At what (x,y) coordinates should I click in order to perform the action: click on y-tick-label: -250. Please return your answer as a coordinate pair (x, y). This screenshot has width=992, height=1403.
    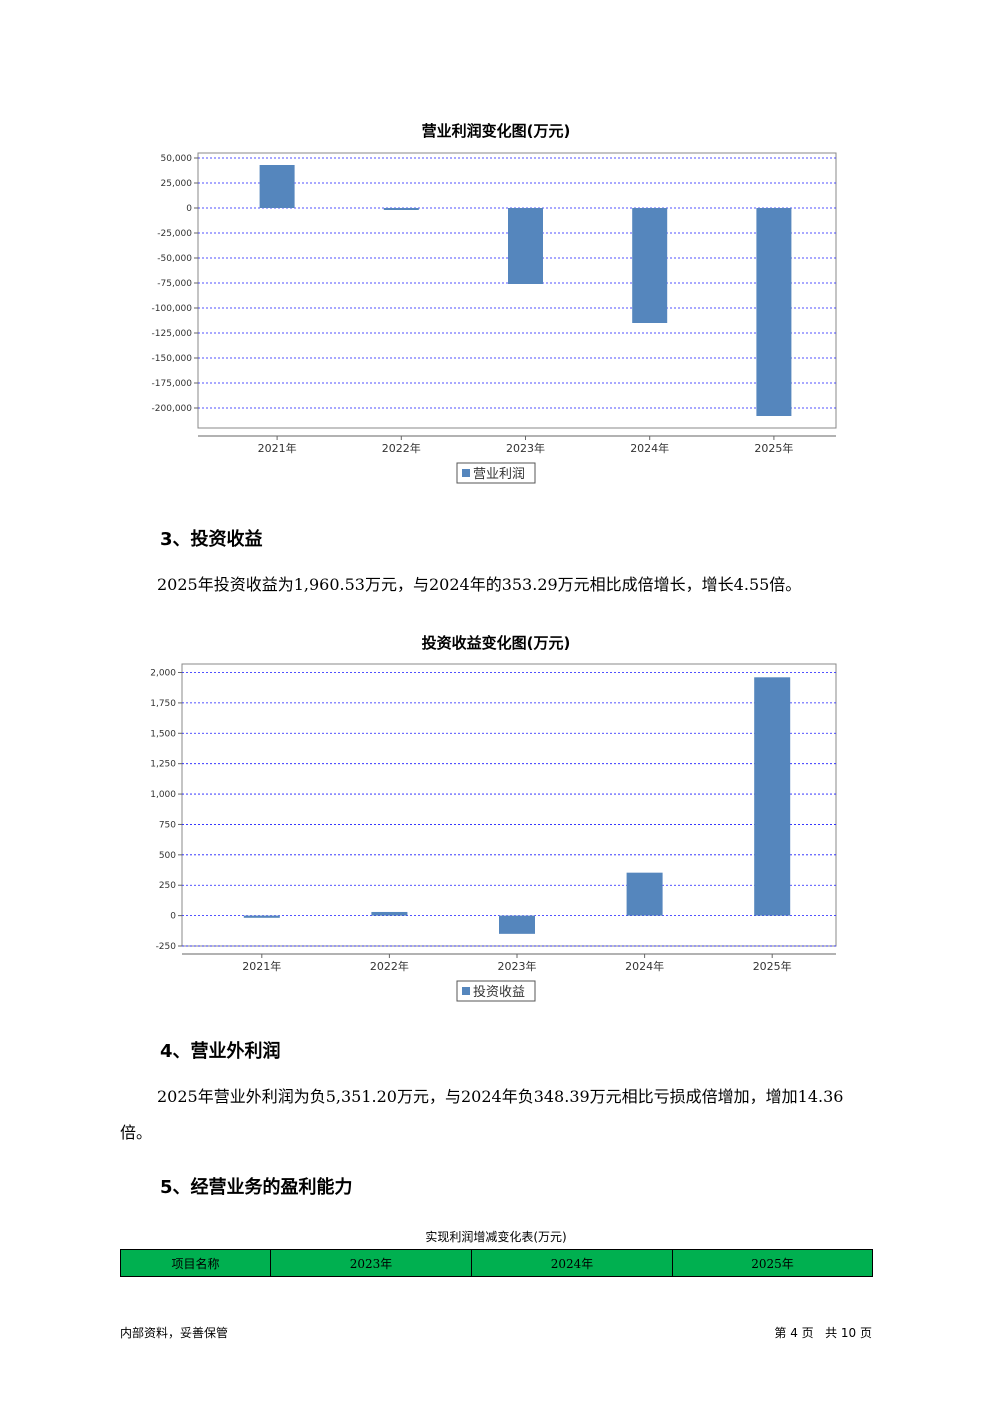
    Looking at the image, I should click on (166, 947).